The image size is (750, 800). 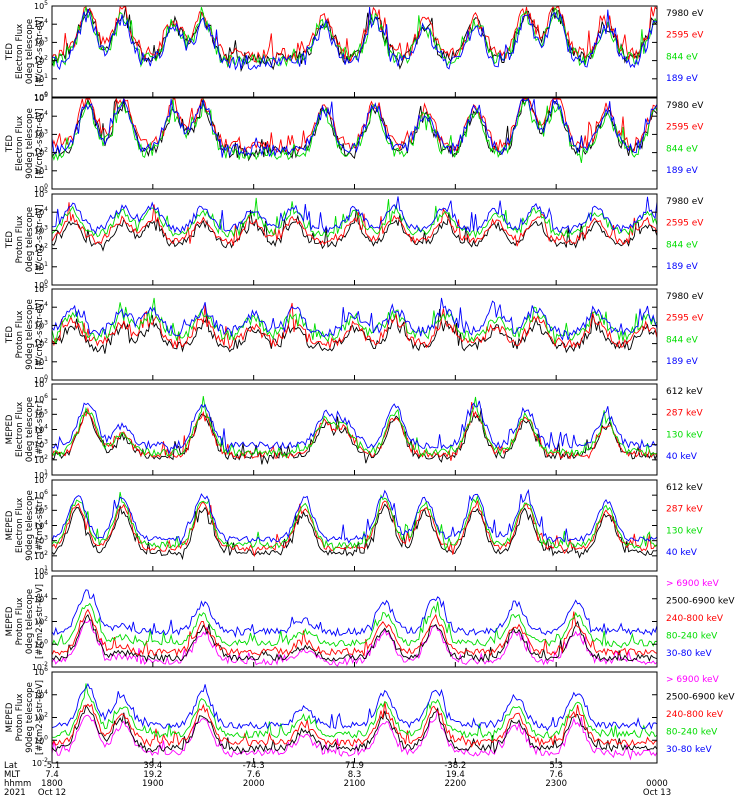 I want to click on y-tick-label: 10⁻², so click(x=40, y=762).